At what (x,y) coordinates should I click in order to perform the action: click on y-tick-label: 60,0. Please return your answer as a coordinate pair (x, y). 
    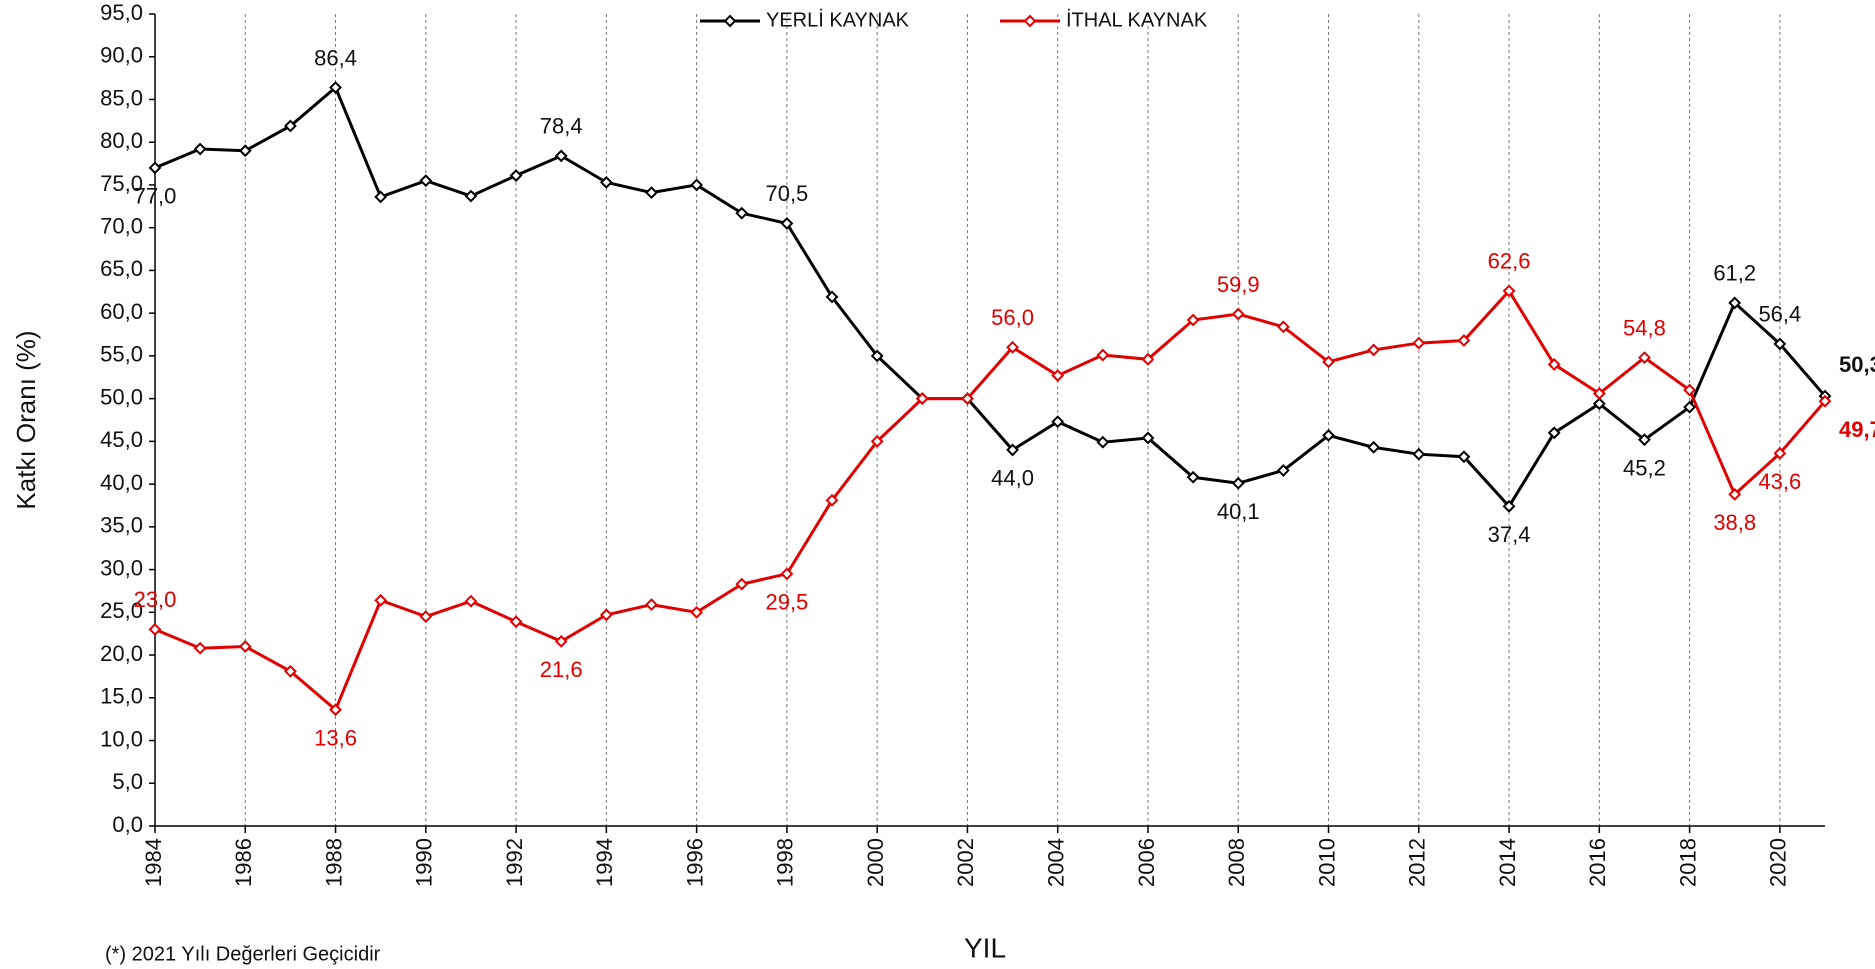
    Looking at the image, I should click on (121, 311).